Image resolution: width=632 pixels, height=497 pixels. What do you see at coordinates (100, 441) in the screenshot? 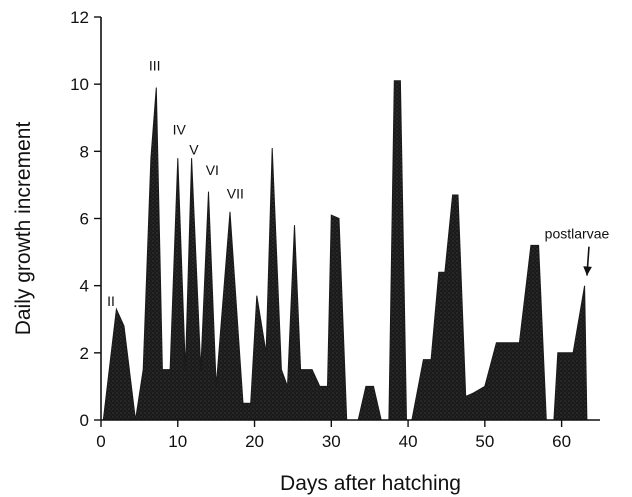
I see `x-tick-label: 0` at bounding box center [100, 441].